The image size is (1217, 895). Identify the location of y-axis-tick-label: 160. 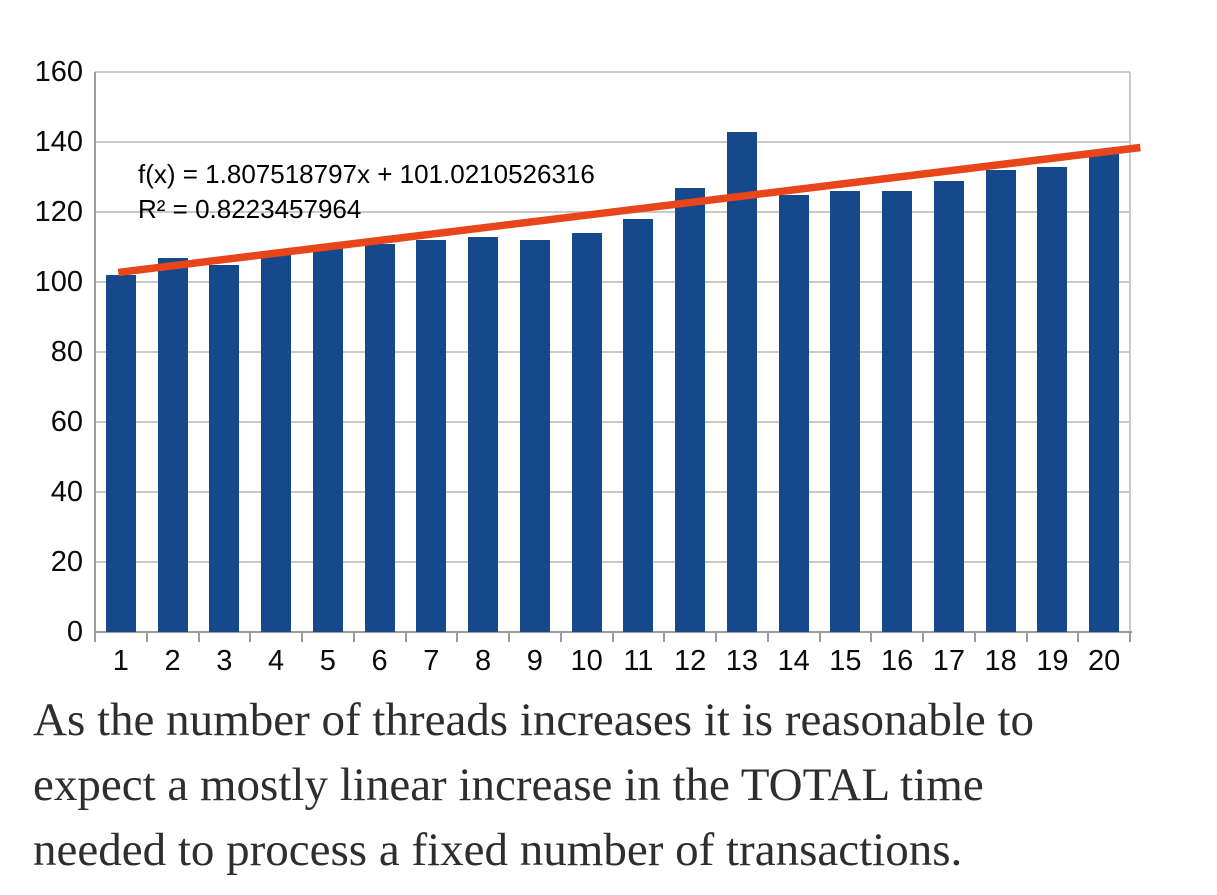
(58, 72).